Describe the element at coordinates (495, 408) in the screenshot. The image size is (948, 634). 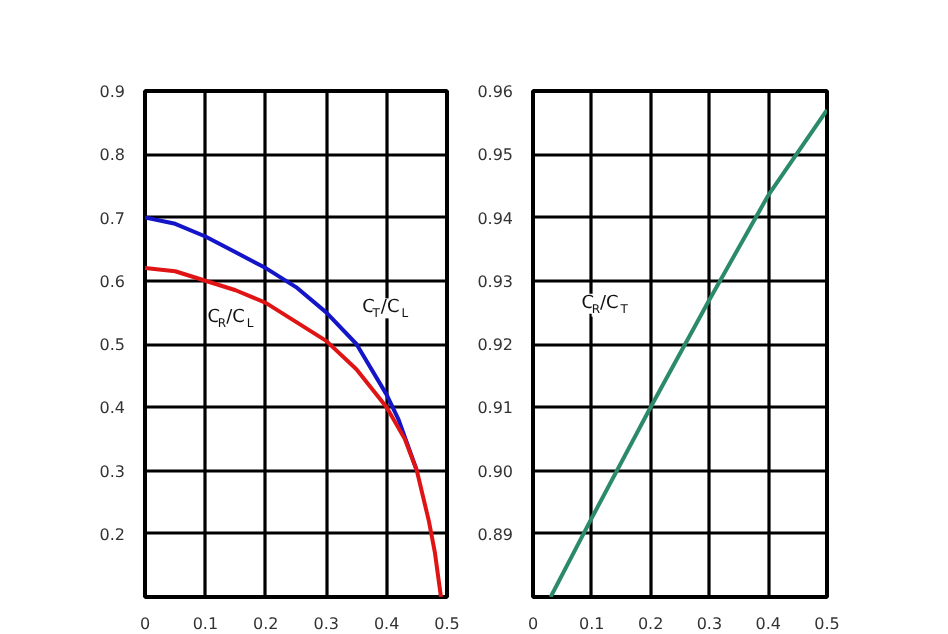
I see `y-tick-label: 0.91` at that location.